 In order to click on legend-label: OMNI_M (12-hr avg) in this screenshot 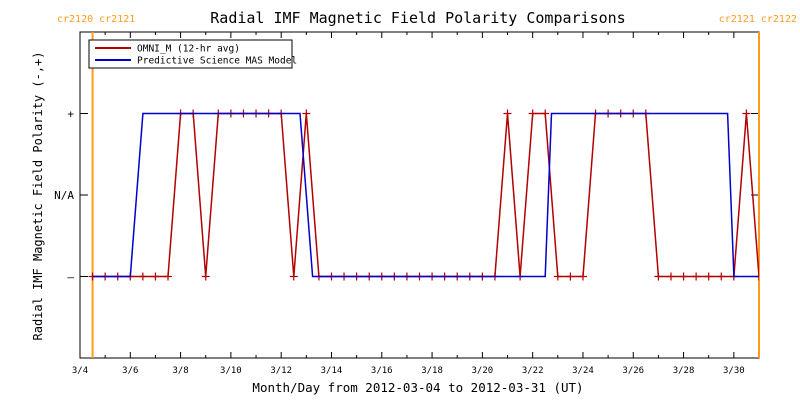, I will do `click(188, 49)`.